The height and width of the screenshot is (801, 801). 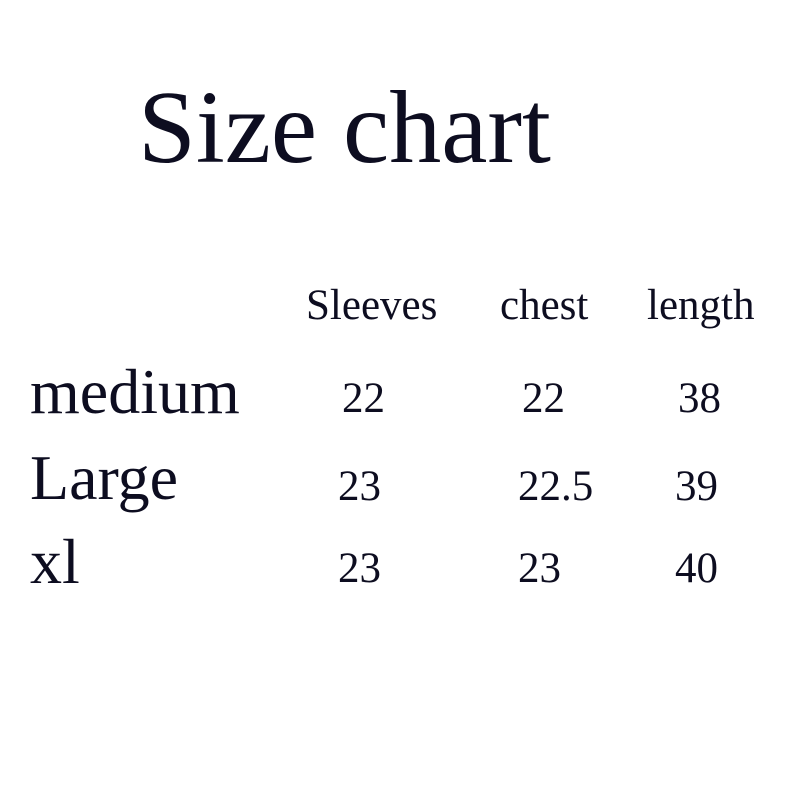 I want to click on row-label: xl, so click(x=55, y=561).